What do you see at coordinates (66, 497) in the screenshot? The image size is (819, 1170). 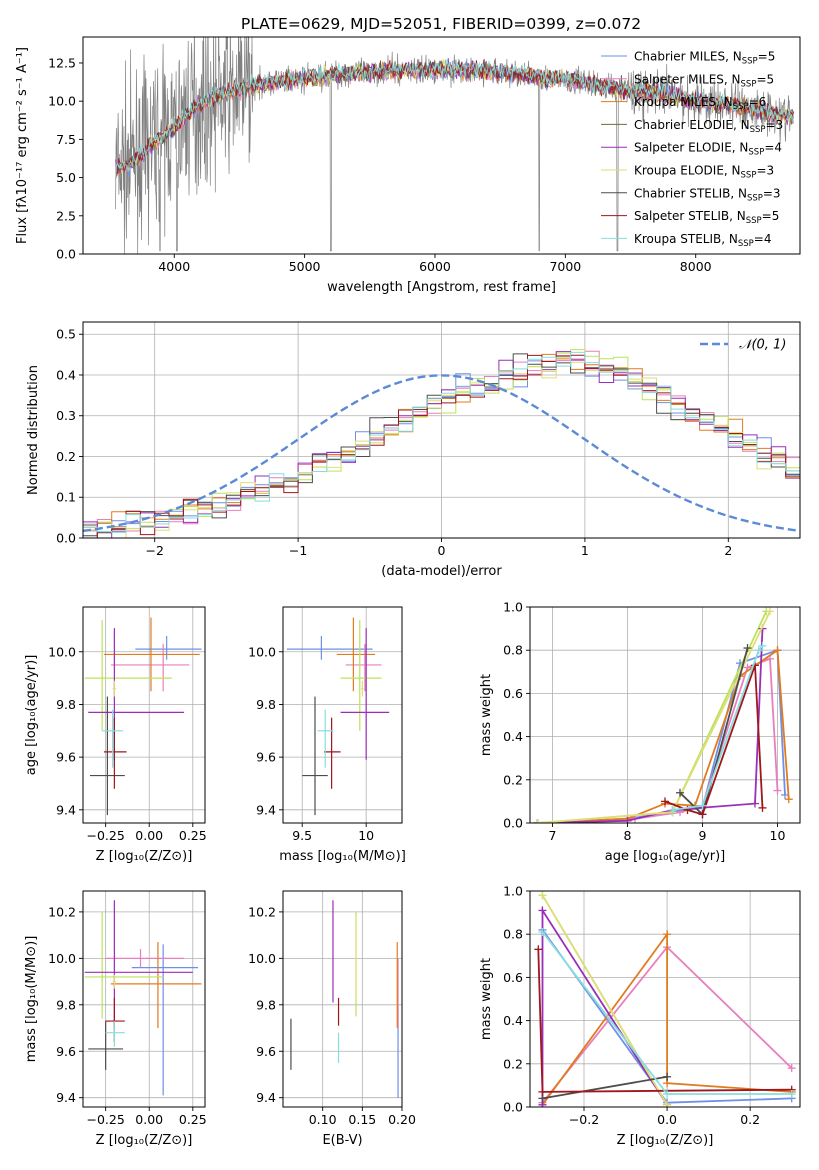 I see `y-tick-label: 0.1` at bounding box center [66, 497].